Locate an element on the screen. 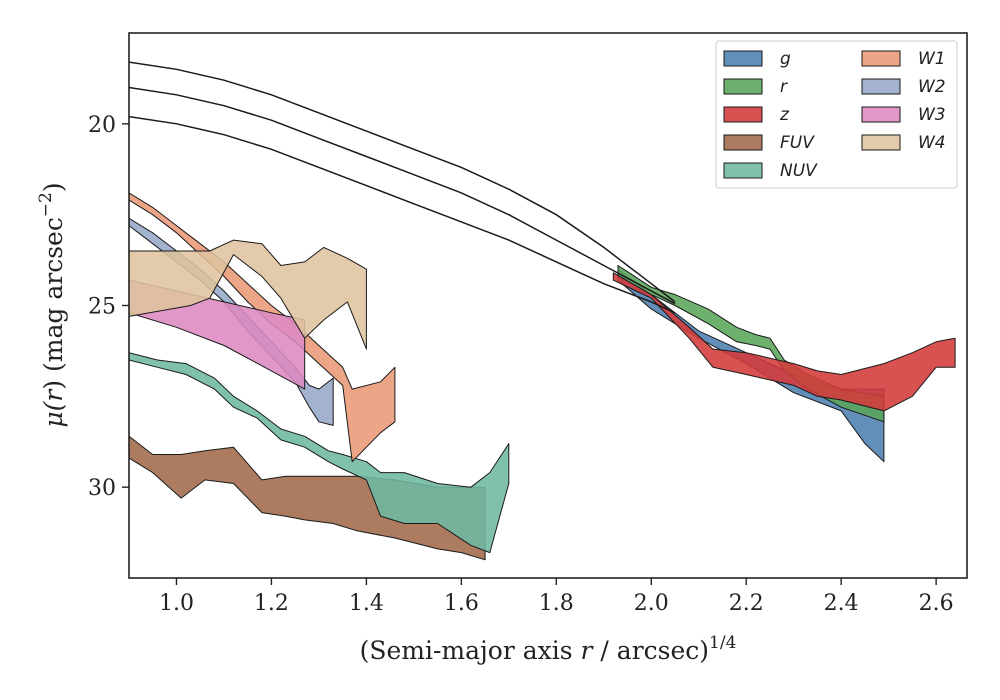 This screenshot has height=700, width=1000. x-tick-label: 2.4 is located at coordinates (841, 603).